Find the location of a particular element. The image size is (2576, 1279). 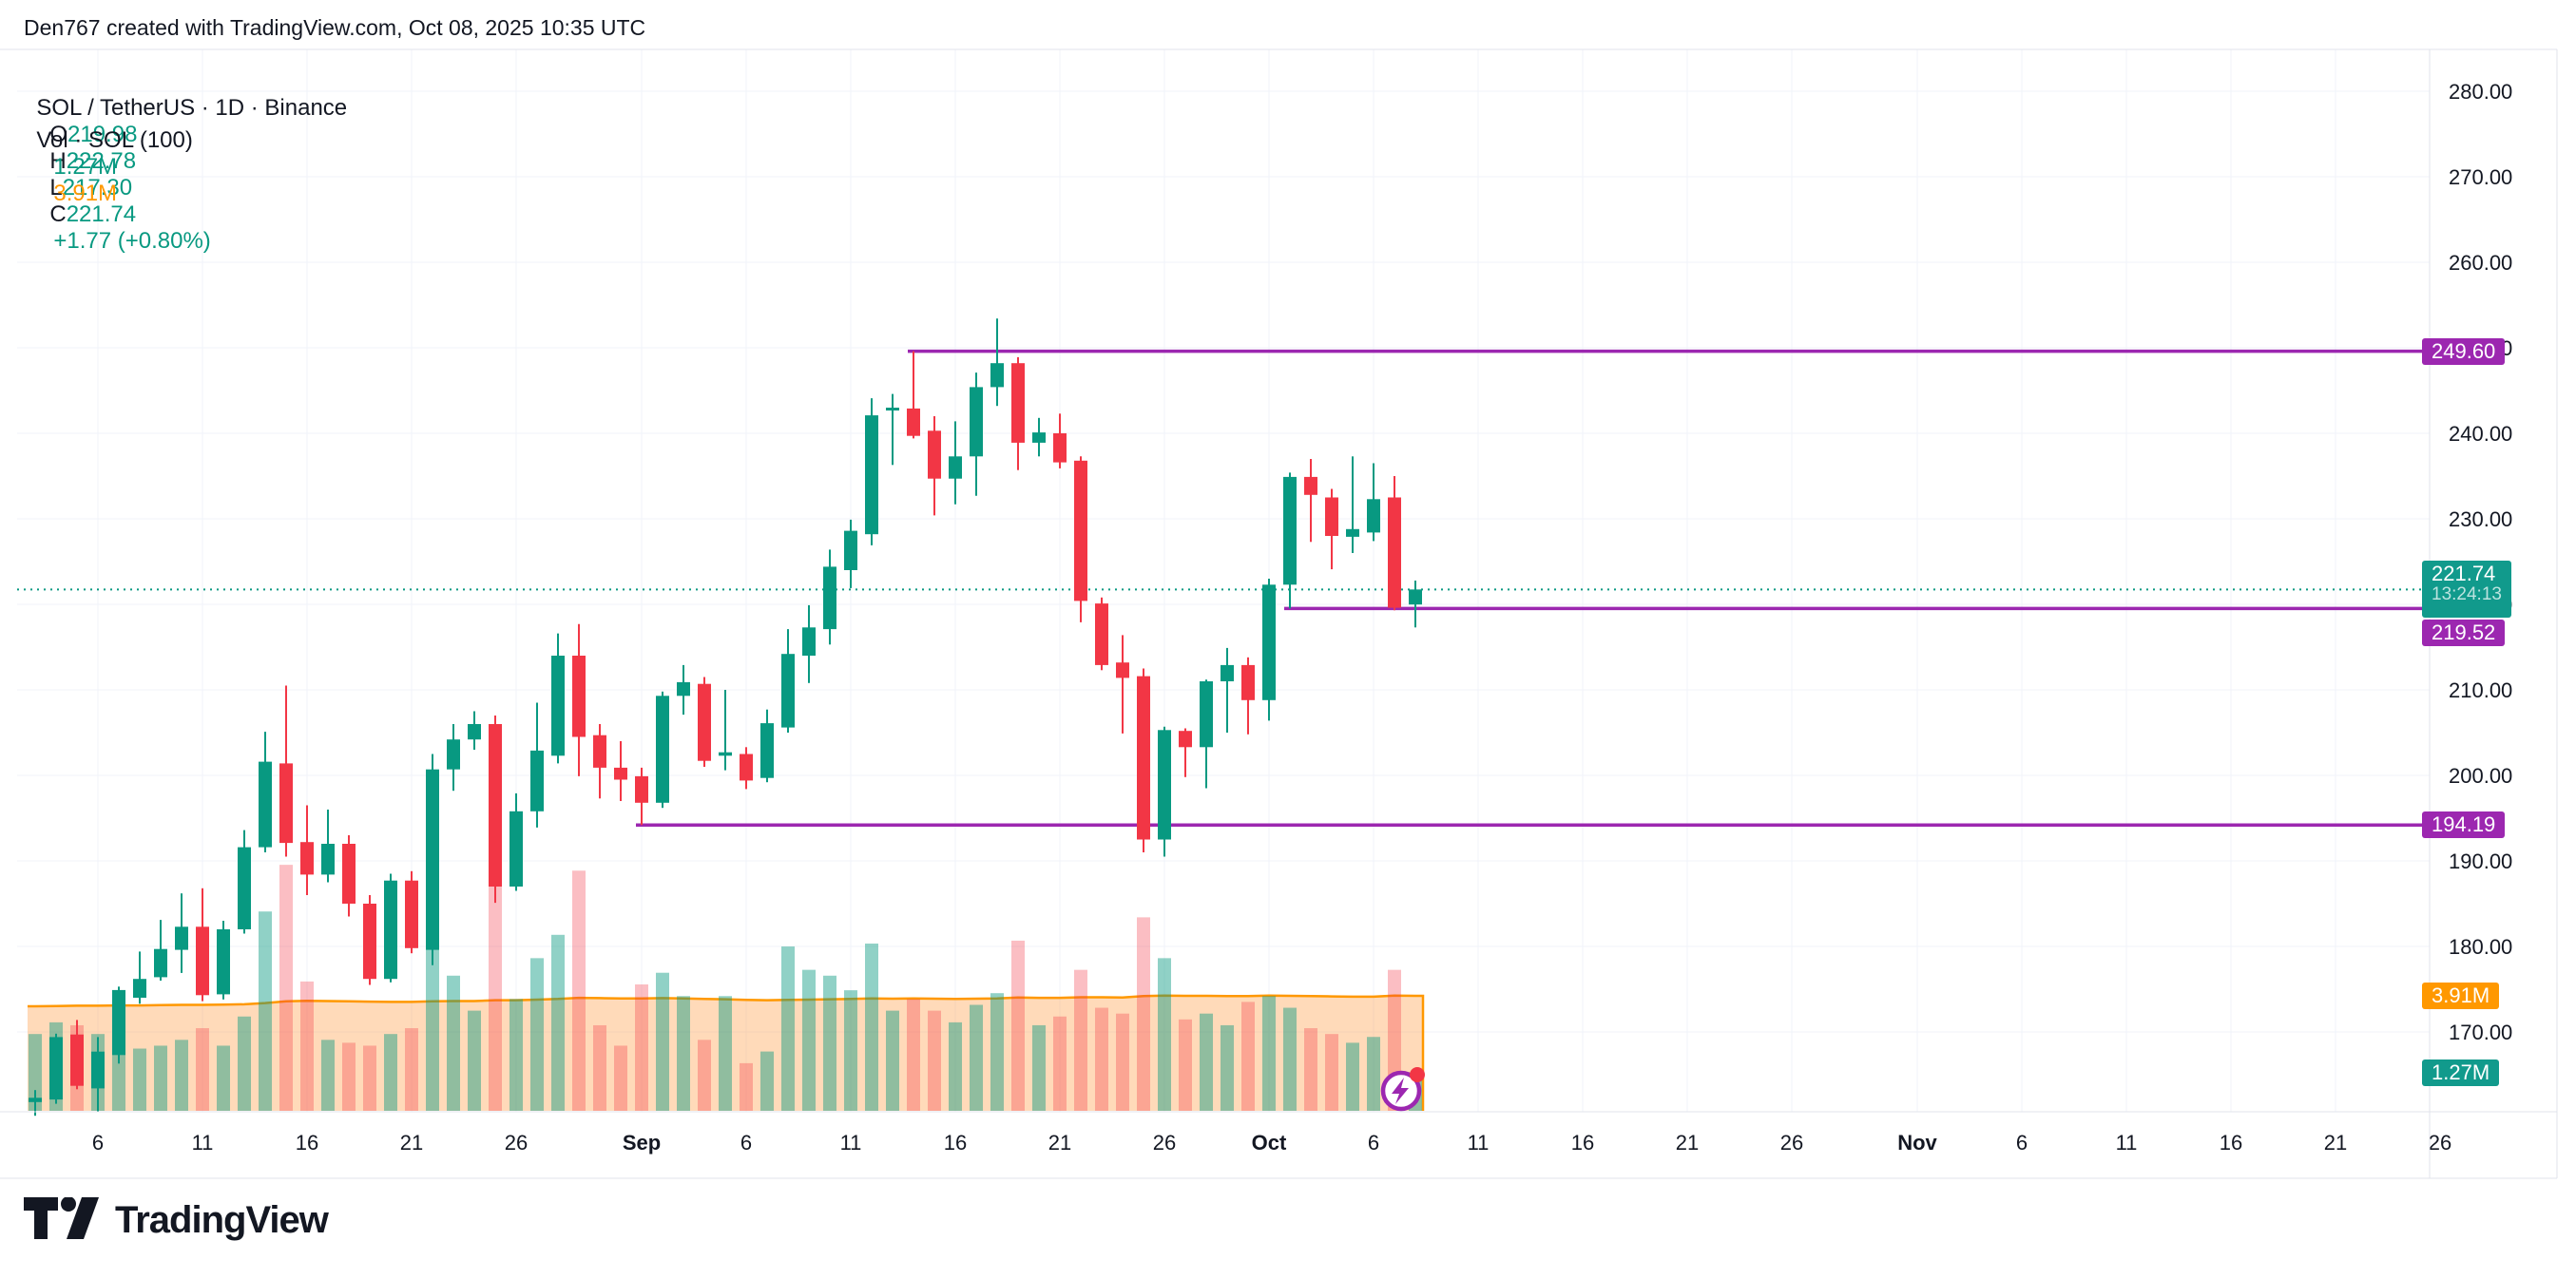

volume-ma-badge: 3.91M is located at coordinates (2461, 996).